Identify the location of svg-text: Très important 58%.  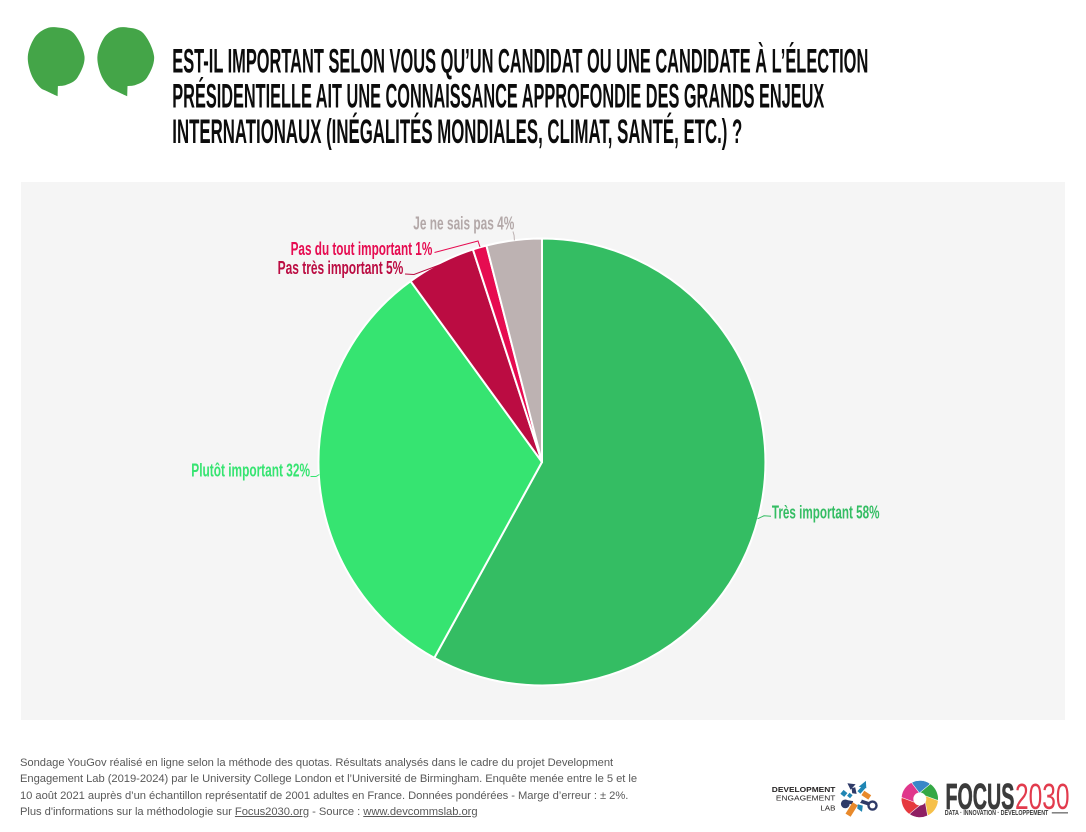
(826, 512).